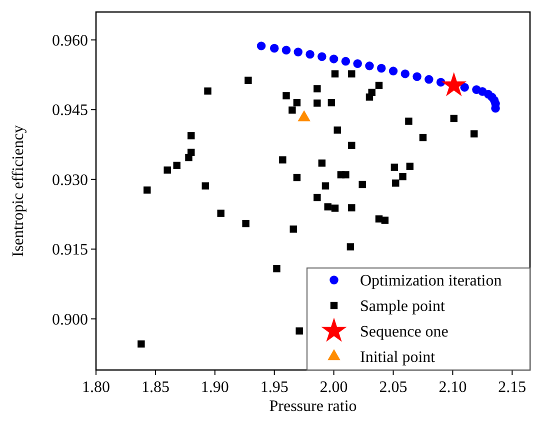 The height and width of the screenshot is (421, 541). Describe the element at coordinates (404, 332) in the screenshot. I see `legend-label: Sequence one` at that location.